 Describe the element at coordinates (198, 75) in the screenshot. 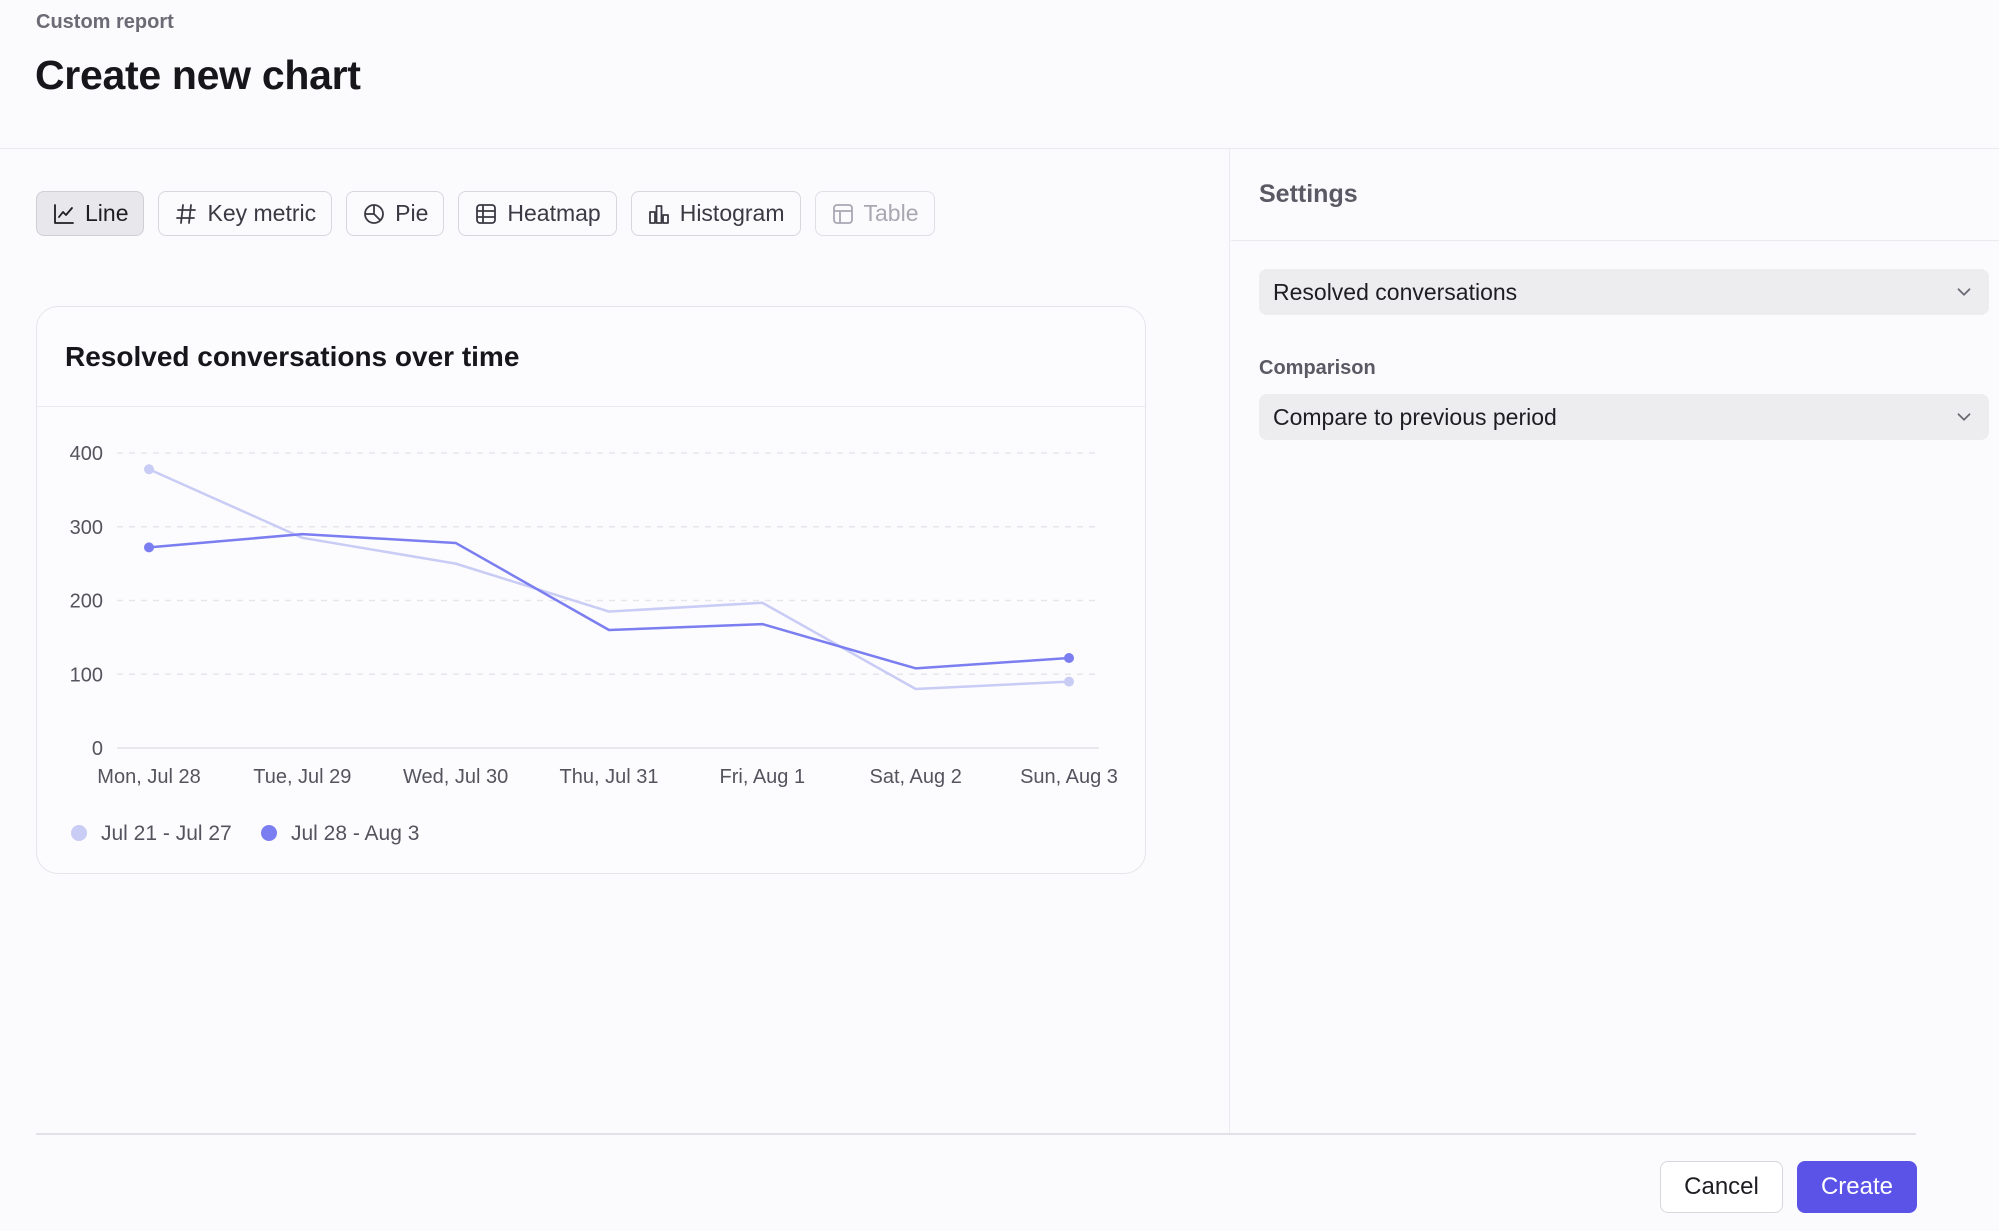

I see `page-title: Create new chart` at that location.